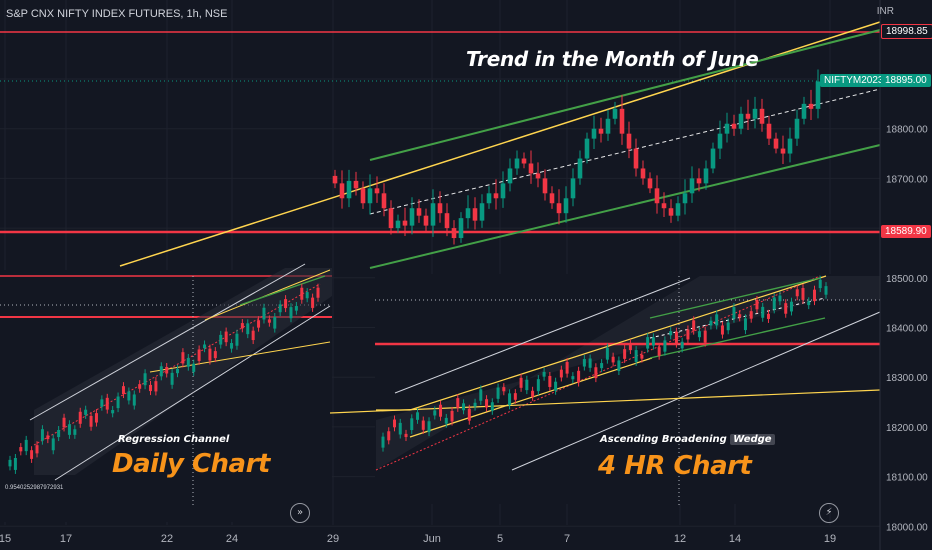 The width and height of the screenshot is (932, 550). I want to click on wedge-badge: Wedge, so click(752, 439).